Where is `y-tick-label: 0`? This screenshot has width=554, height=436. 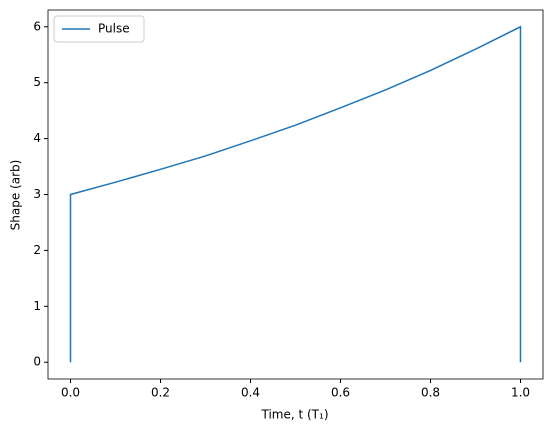 y-tick-label: 0 is located at coordinates (37, 362).